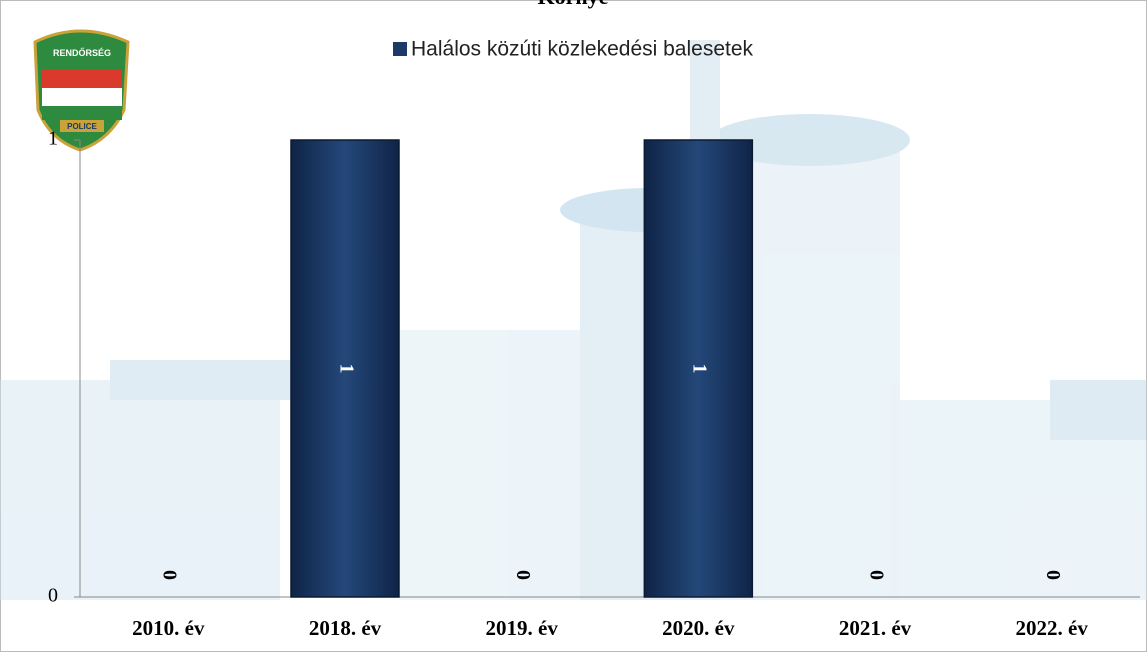  I want to click on legend: Halálos közúti közlekedési balesetek, so click(573, 49).